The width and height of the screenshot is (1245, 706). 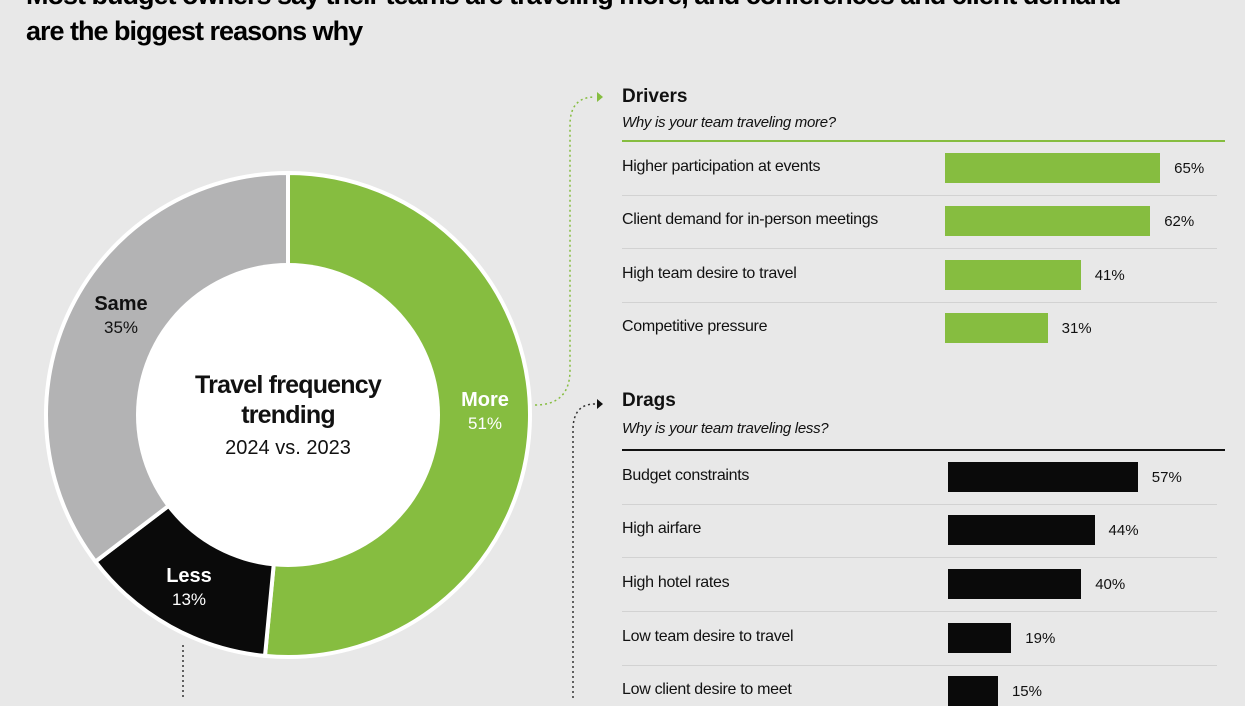 I want to click on donut-subtitle: 2024 vs. 2023, so click(x=288, y=448).